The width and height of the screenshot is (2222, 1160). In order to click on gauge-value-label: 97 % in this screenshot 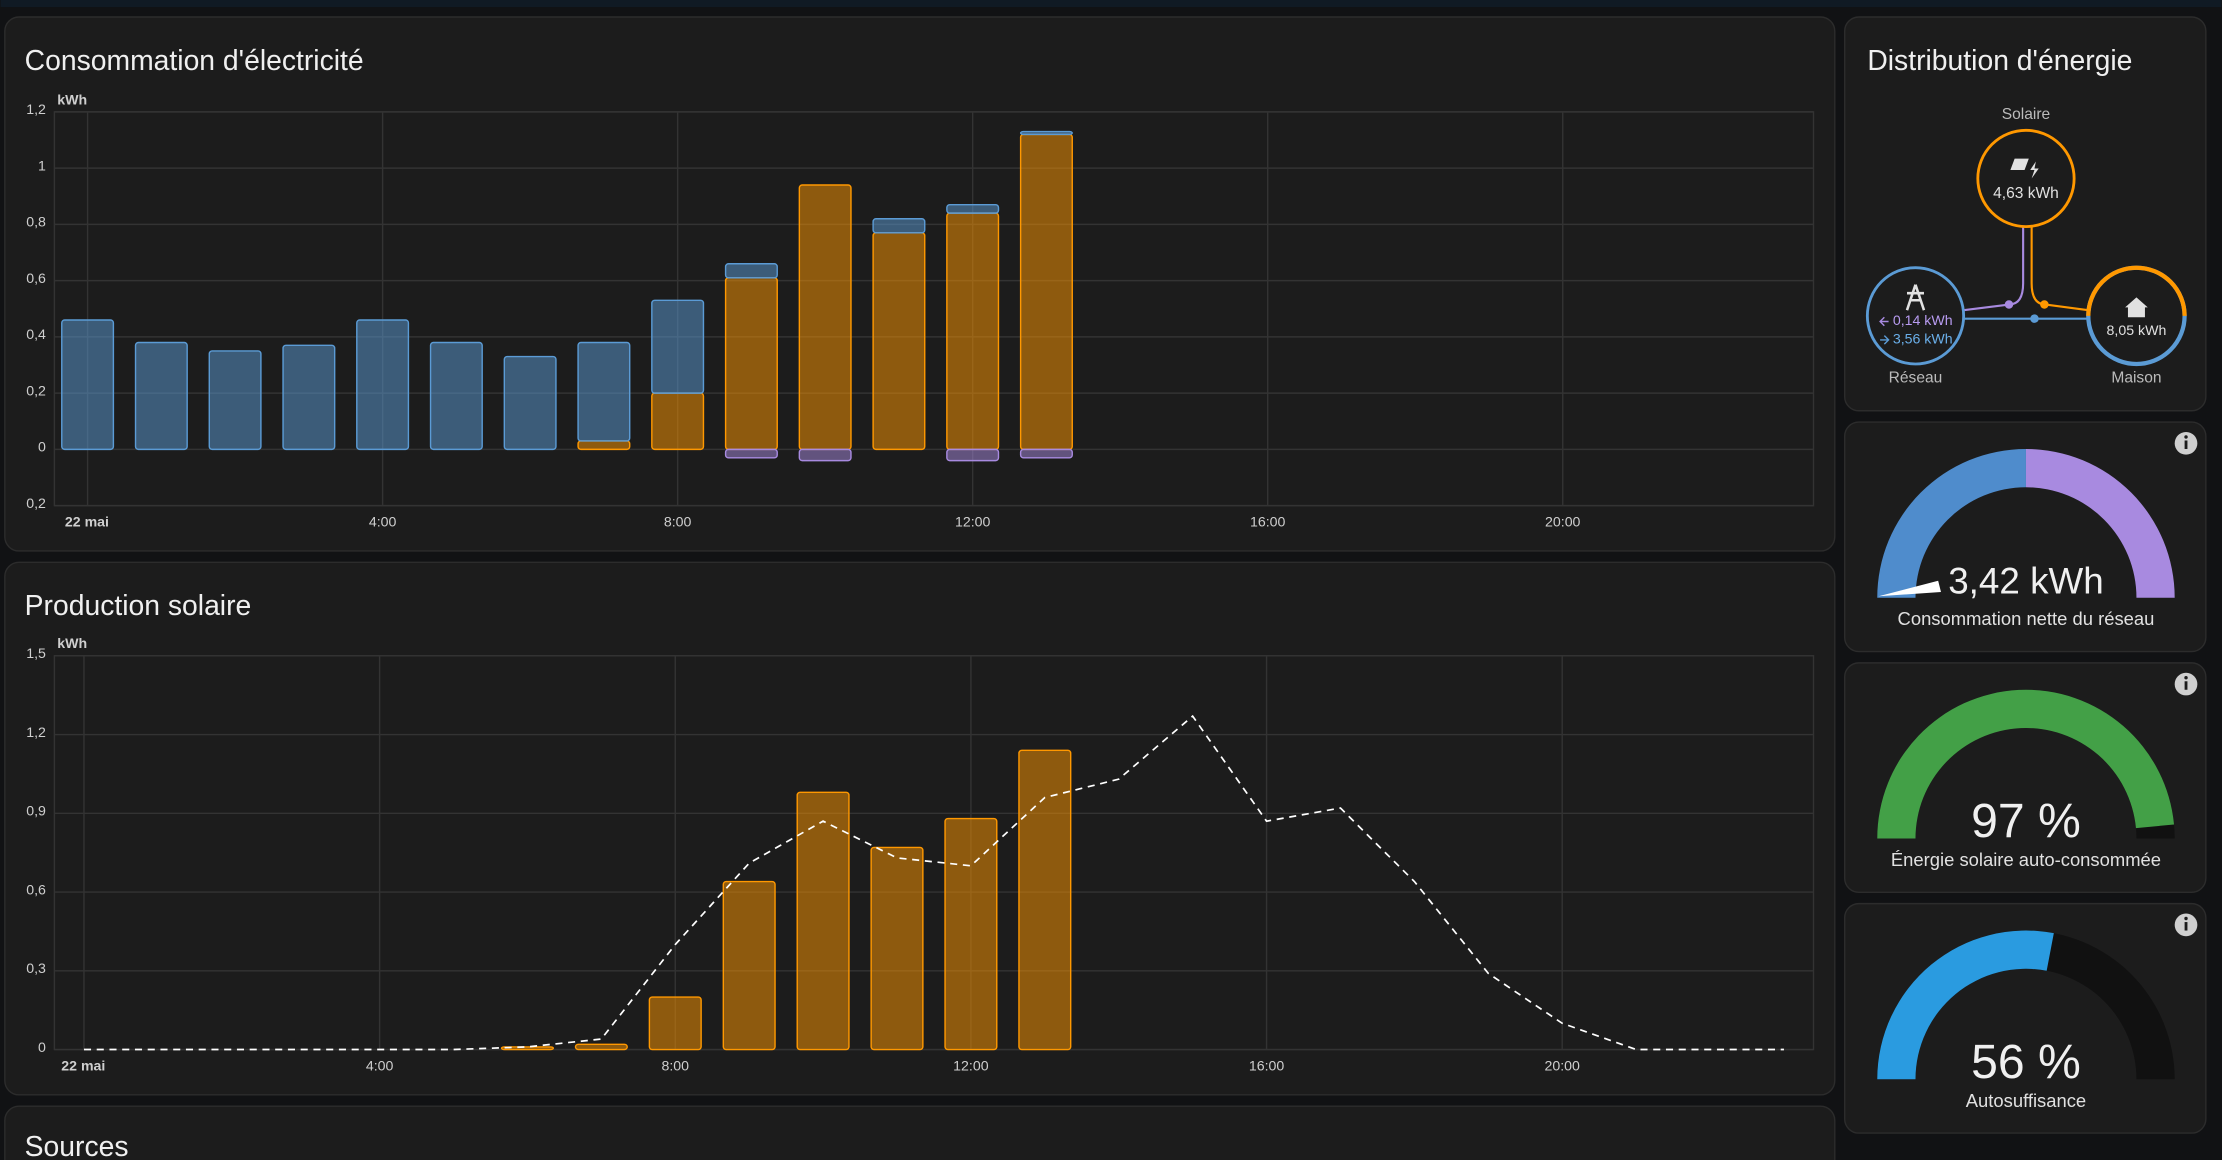, I will do `click(2026, 821)`.